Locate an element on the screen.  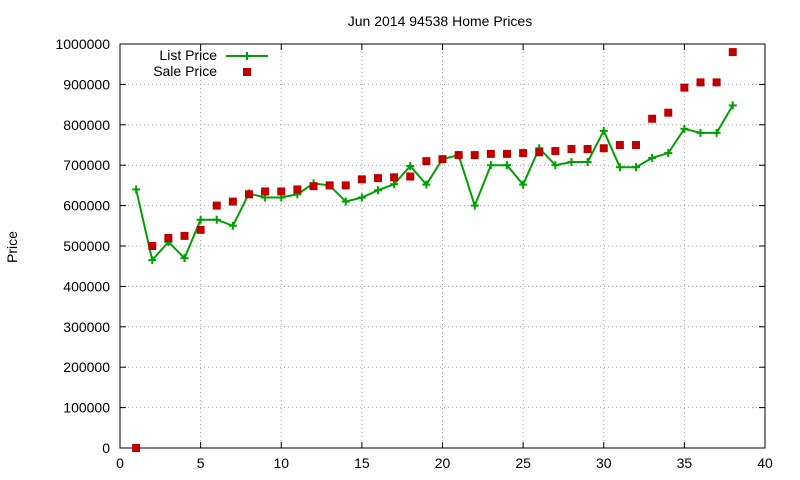
x-tick-label: 10 is located at coordinates (281, 463).